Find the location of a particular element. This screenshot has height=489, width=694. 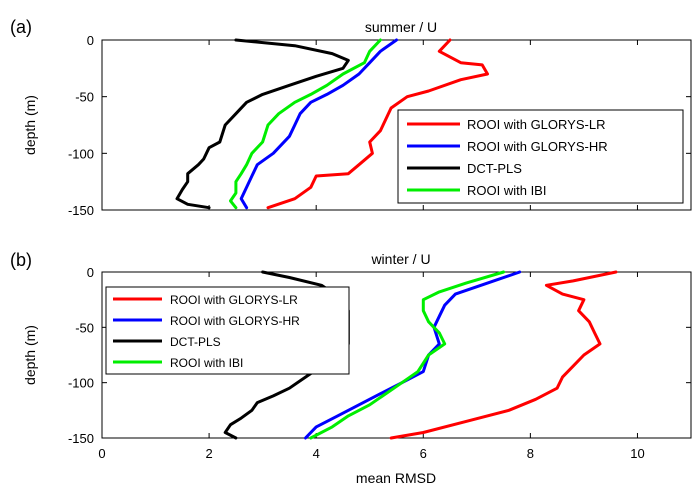

legend-a-label-1: ROOI with GLORYS-HR is located at coordinates (537, 146).